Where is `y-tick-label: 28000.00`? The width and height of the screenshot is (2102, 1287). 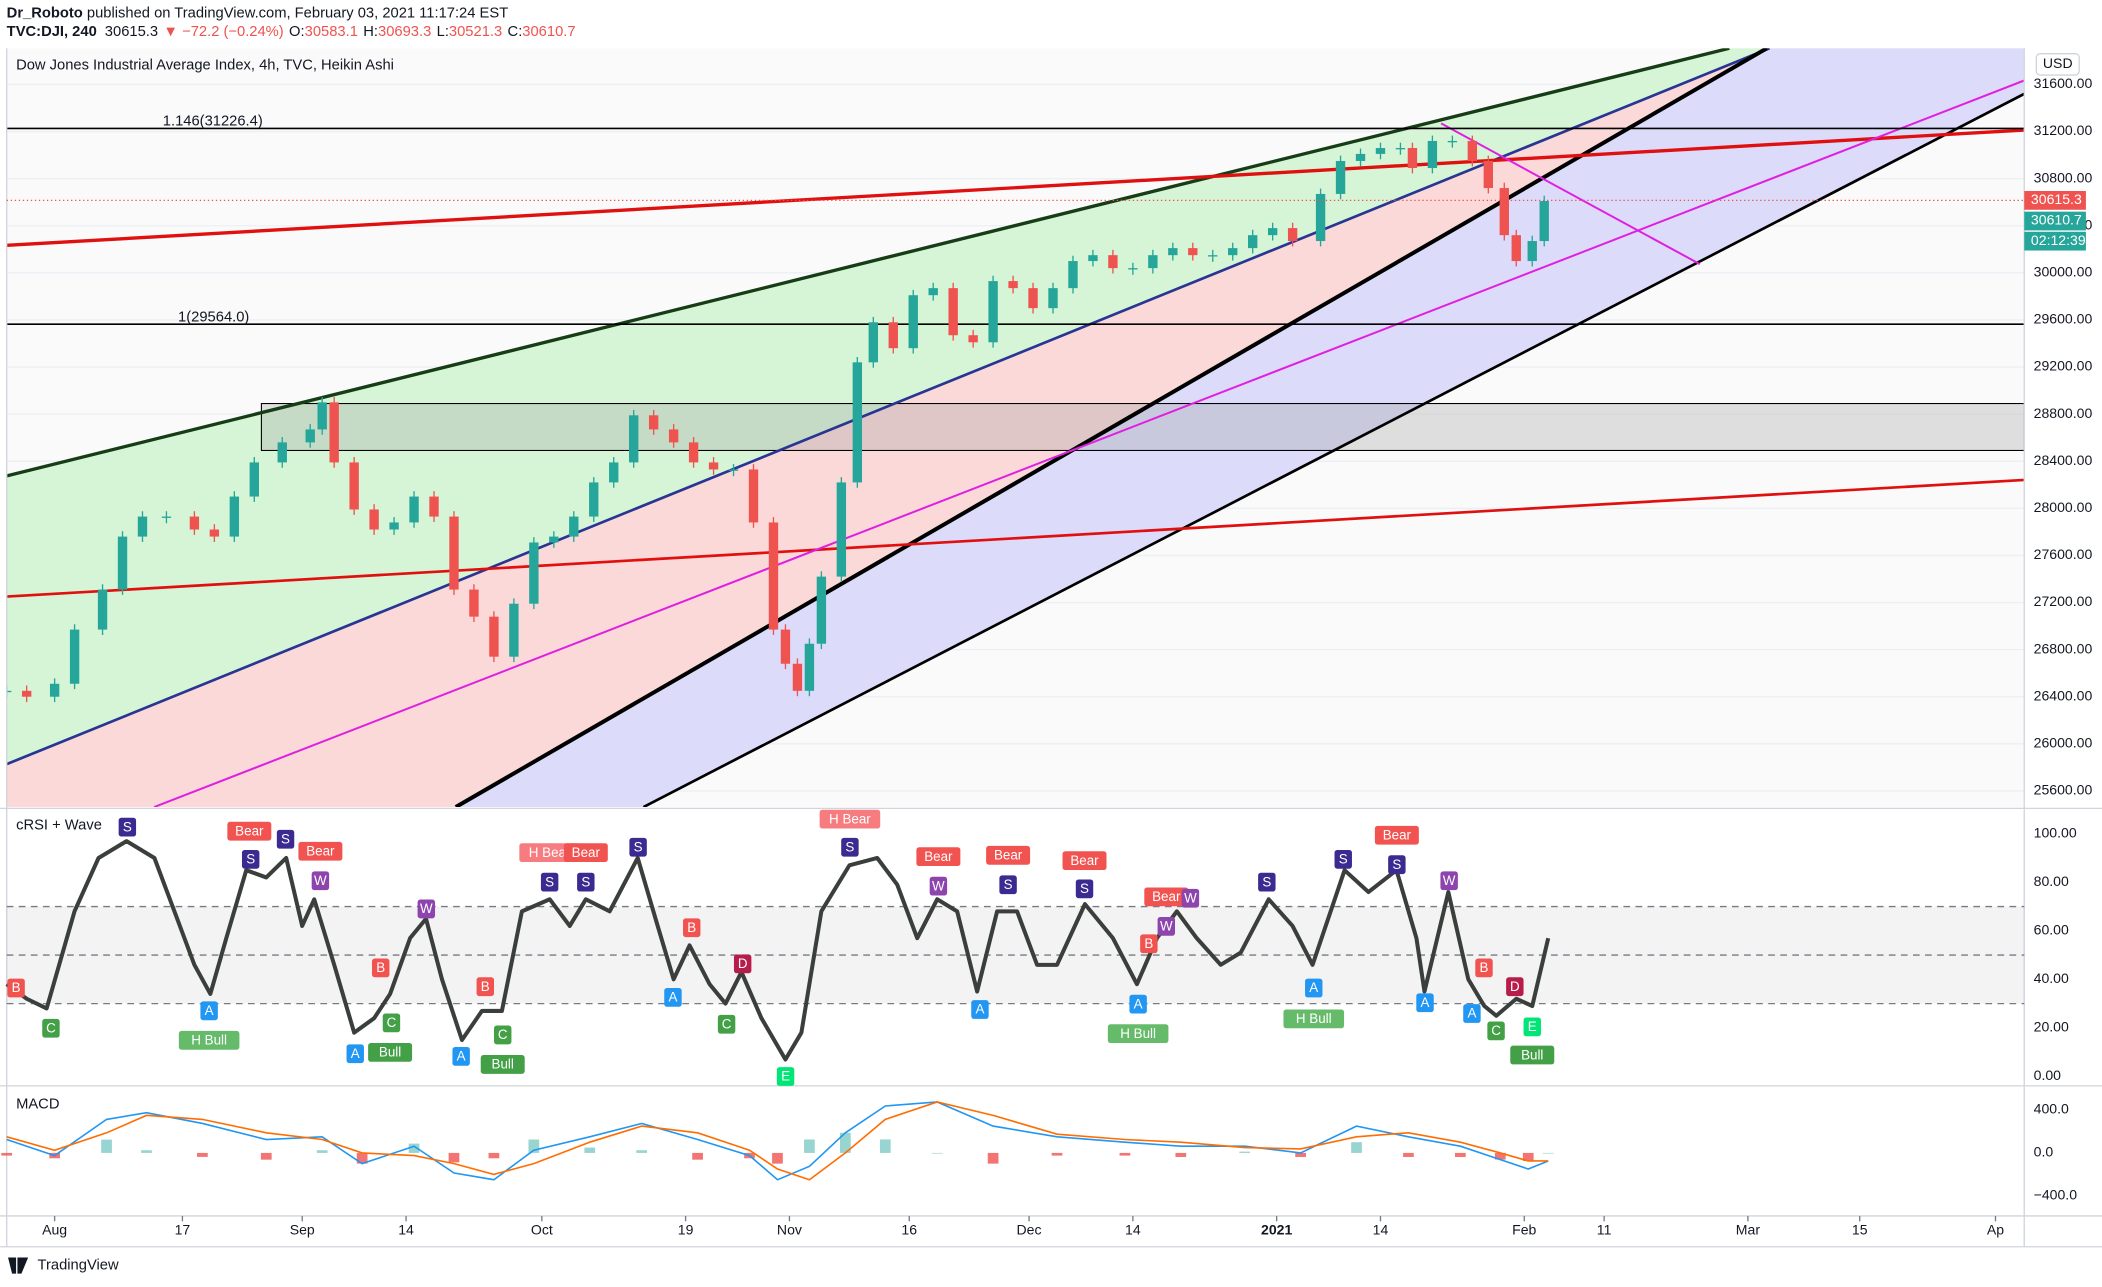
y-tick-label: 28000.00 is located at coordinates (2063, 507).